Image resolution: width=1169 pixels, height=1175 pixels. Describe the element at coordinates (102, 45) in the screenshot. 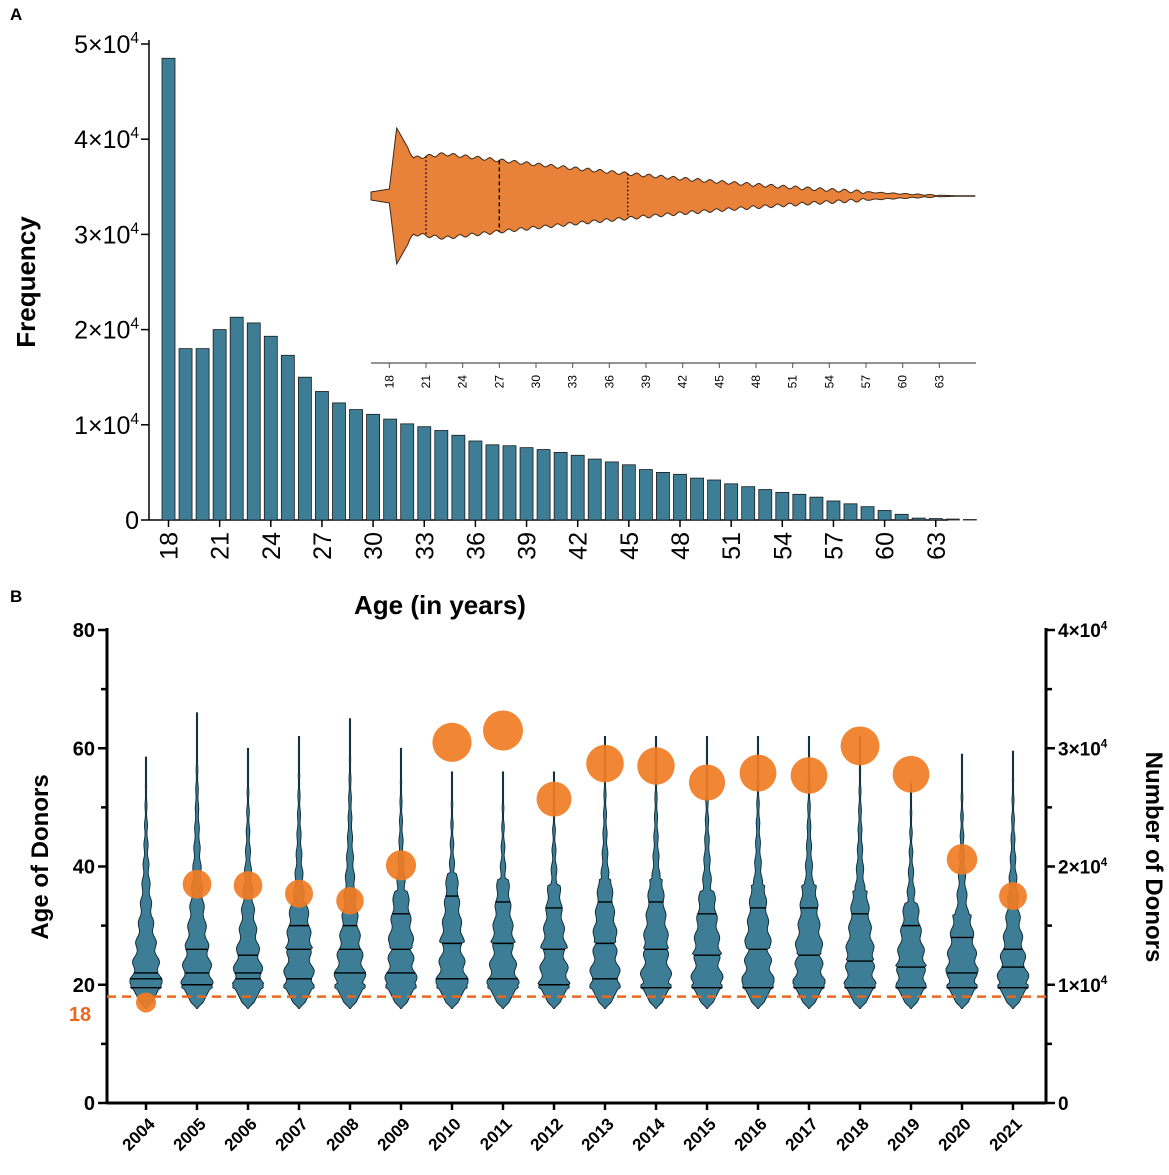

I see `y-tick-label-base: 5×10` at that location.